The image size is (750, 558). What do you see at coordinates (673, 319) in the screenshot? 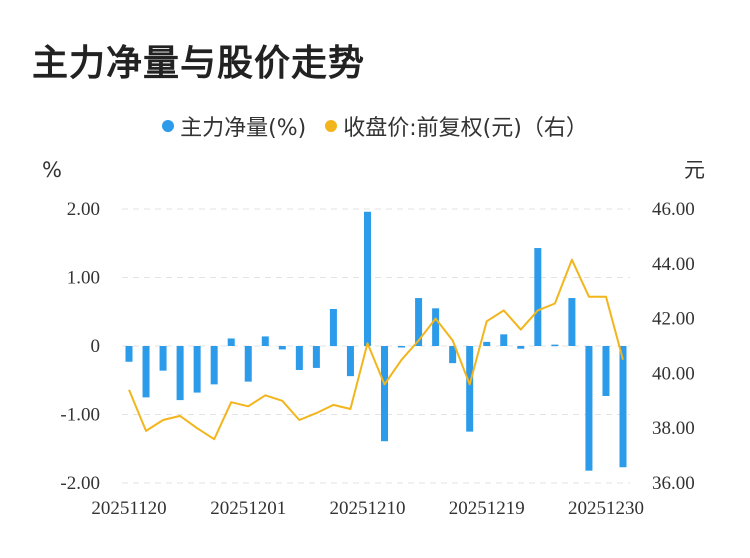
I see `right-axis-tick-label: 42.00` at bounding box center [673, 319].